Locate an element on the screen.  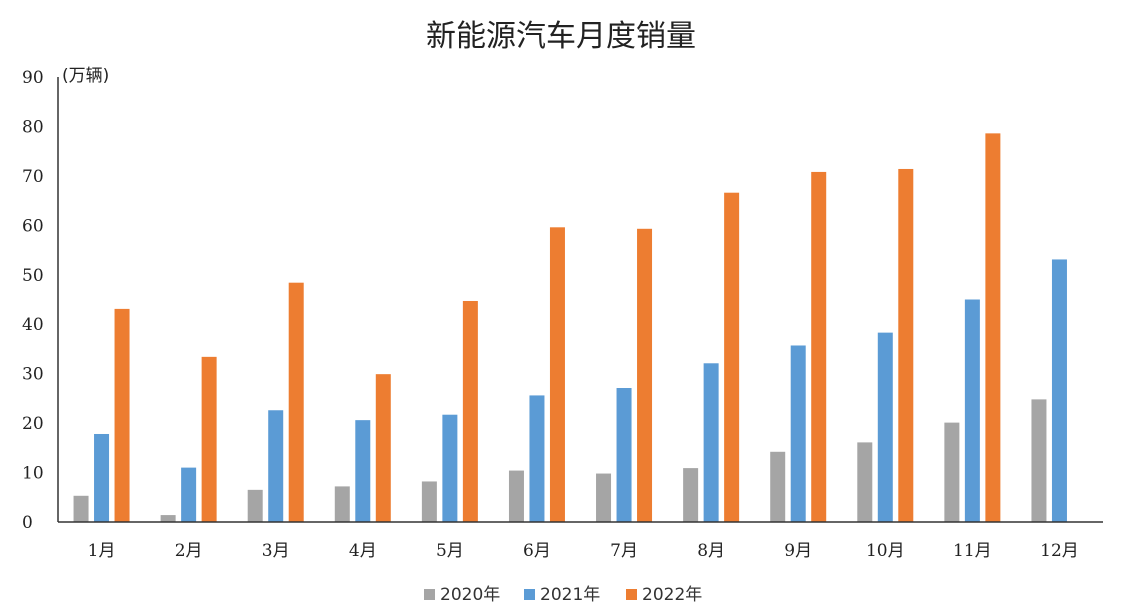
x-tick-label: 9月 is located at coordinates (798, 551).